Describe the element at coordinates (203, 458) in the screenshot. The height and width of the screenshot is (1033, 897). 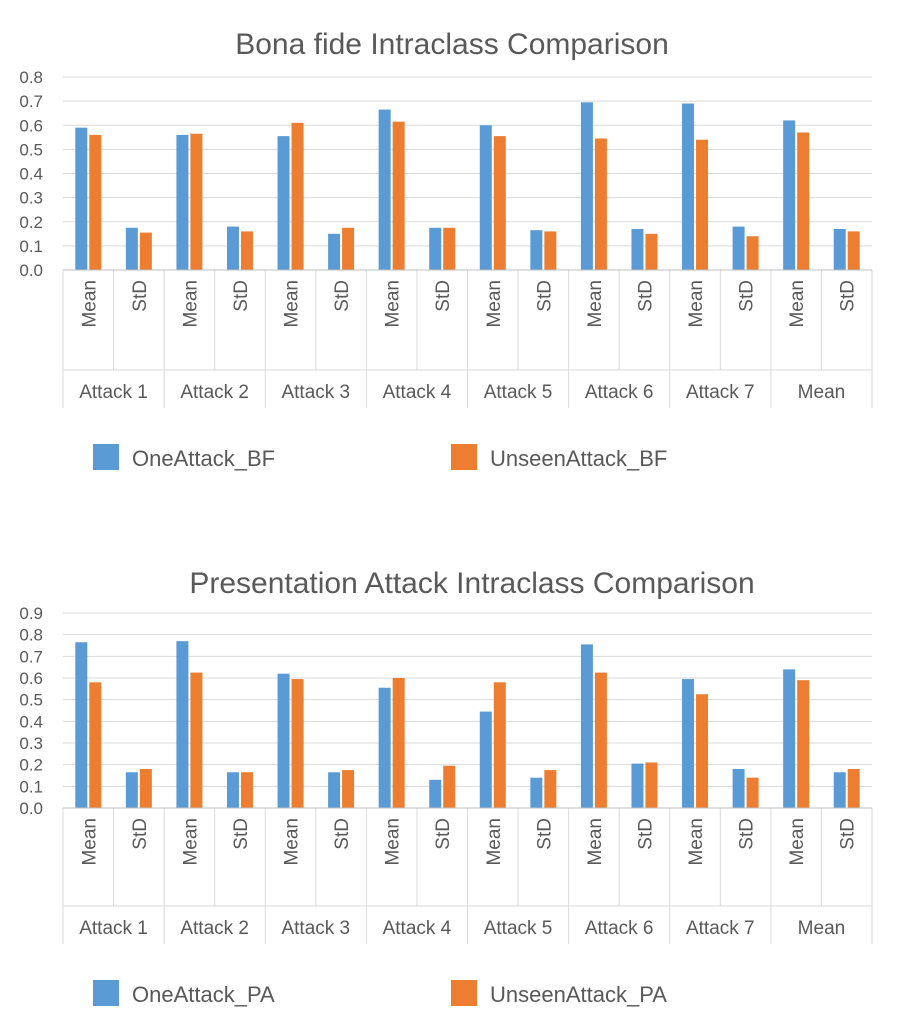
I see `legend-label-oneattack-bf: OneAttack_BF` at that location.